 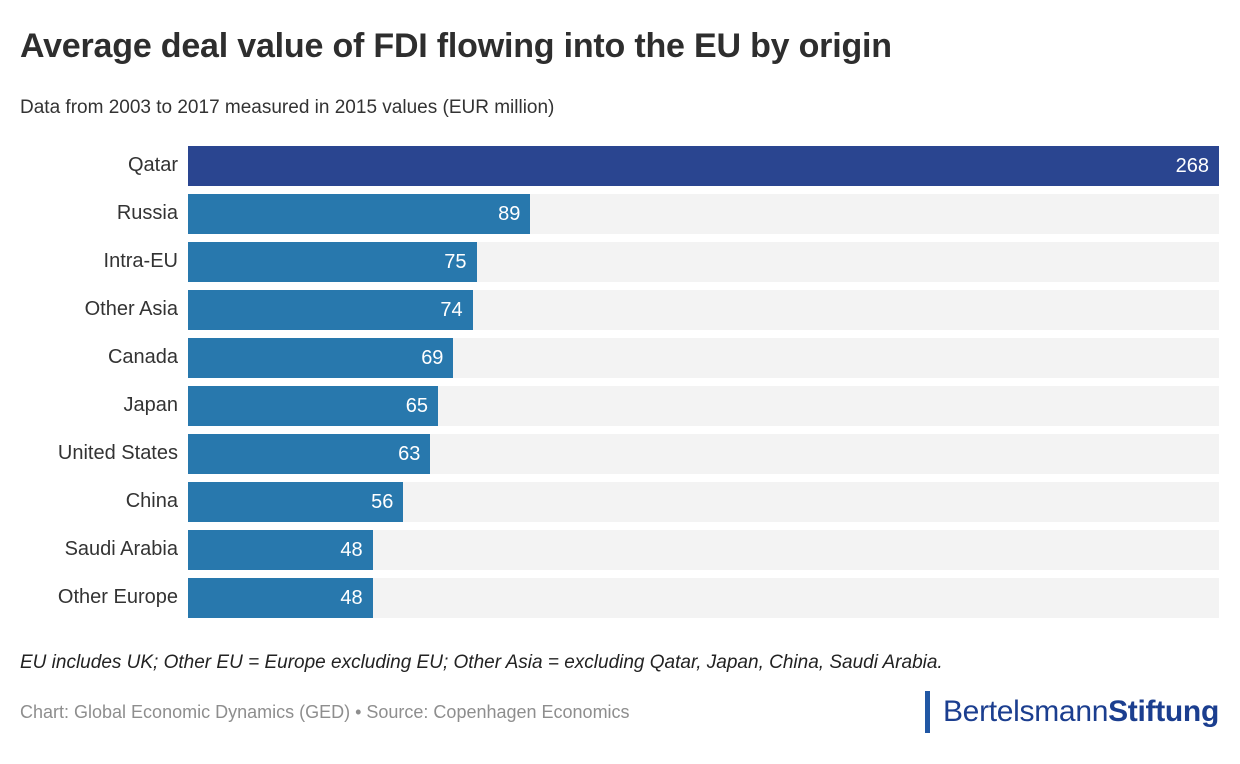 What do you see at coordinates (359, 213) in the screenshot?
I see `bar: 89` at bounding box center [359, 213].